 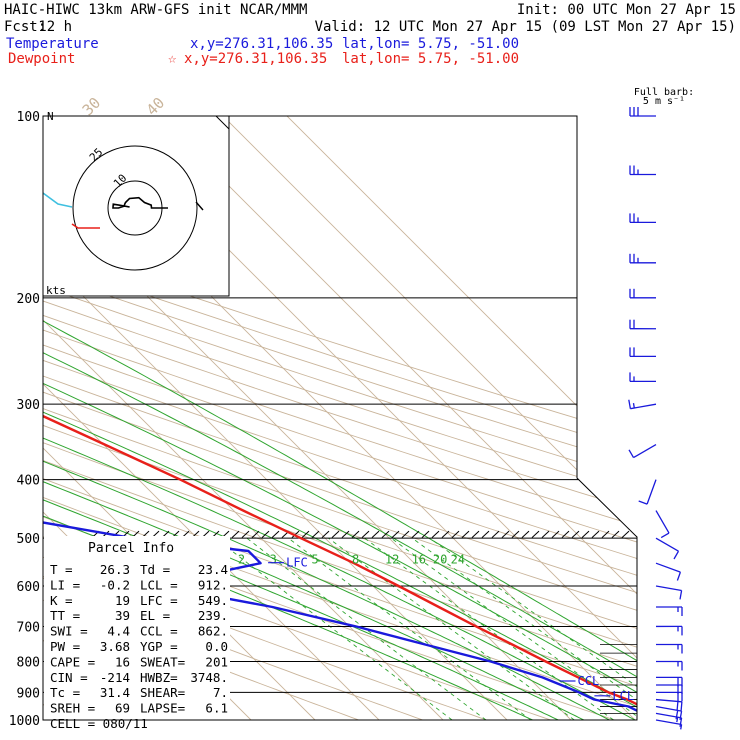 I want to click on parcel-row-value: 201, so click(x=216, y=661).